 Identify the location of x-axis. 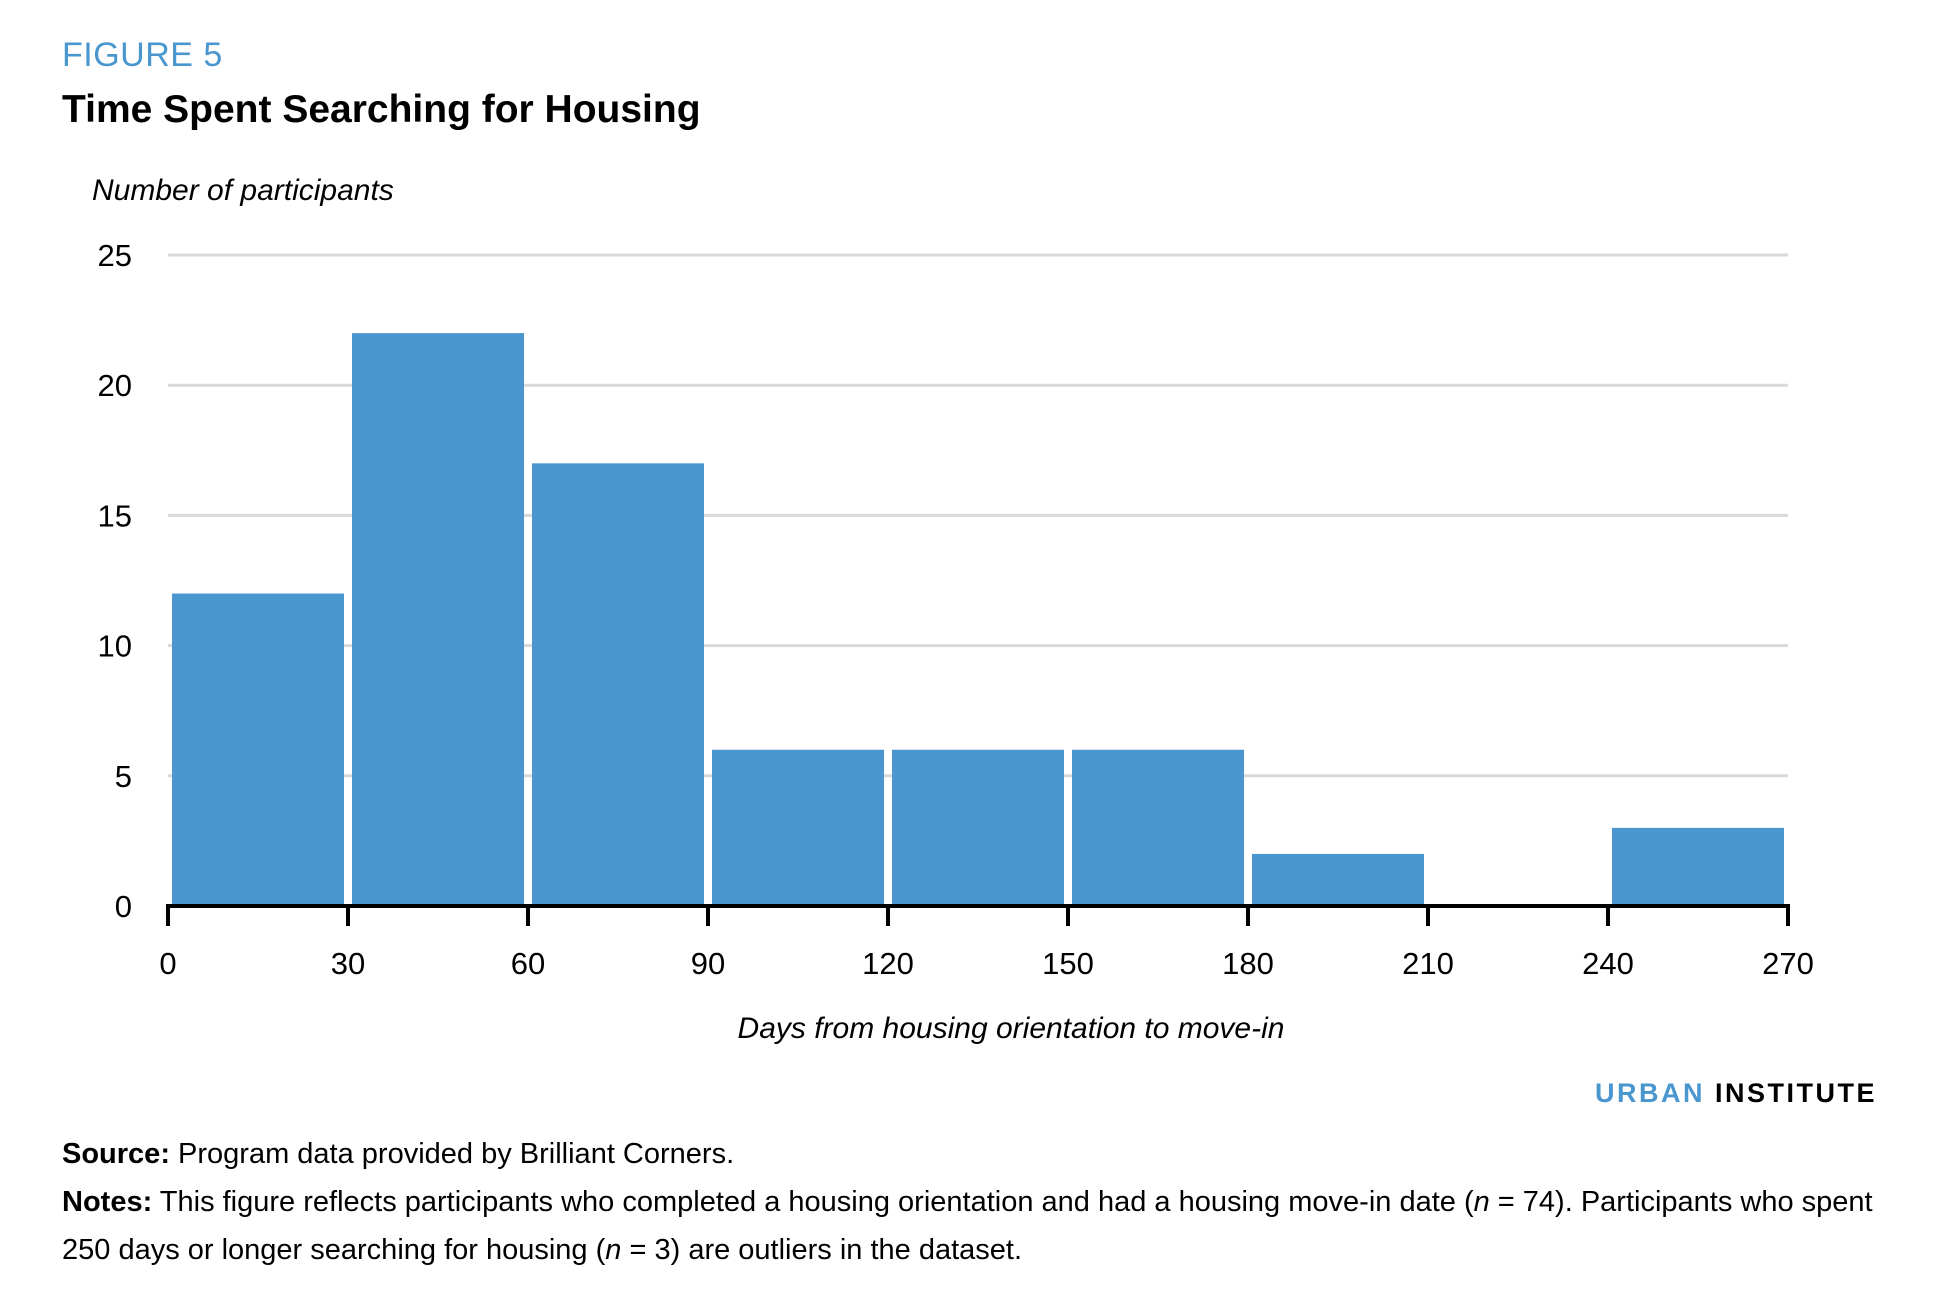
(978, 915).